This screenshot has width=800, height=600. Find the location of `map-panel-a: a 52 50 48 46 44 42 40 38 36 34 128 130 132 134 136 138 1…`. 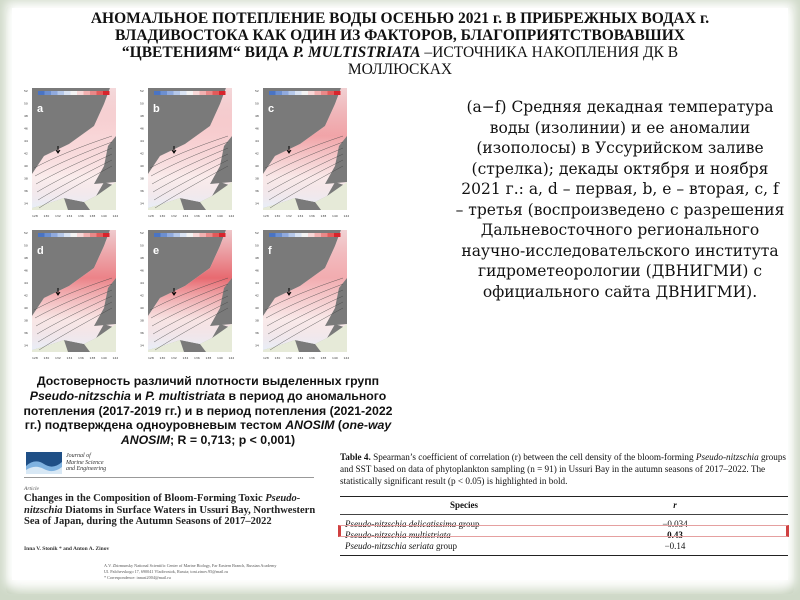

map-panel-a: a 52 50 48 46 44 42 40 38 36 34 128 130 132 134 136 138 1… is located at coordinates (72, 153).